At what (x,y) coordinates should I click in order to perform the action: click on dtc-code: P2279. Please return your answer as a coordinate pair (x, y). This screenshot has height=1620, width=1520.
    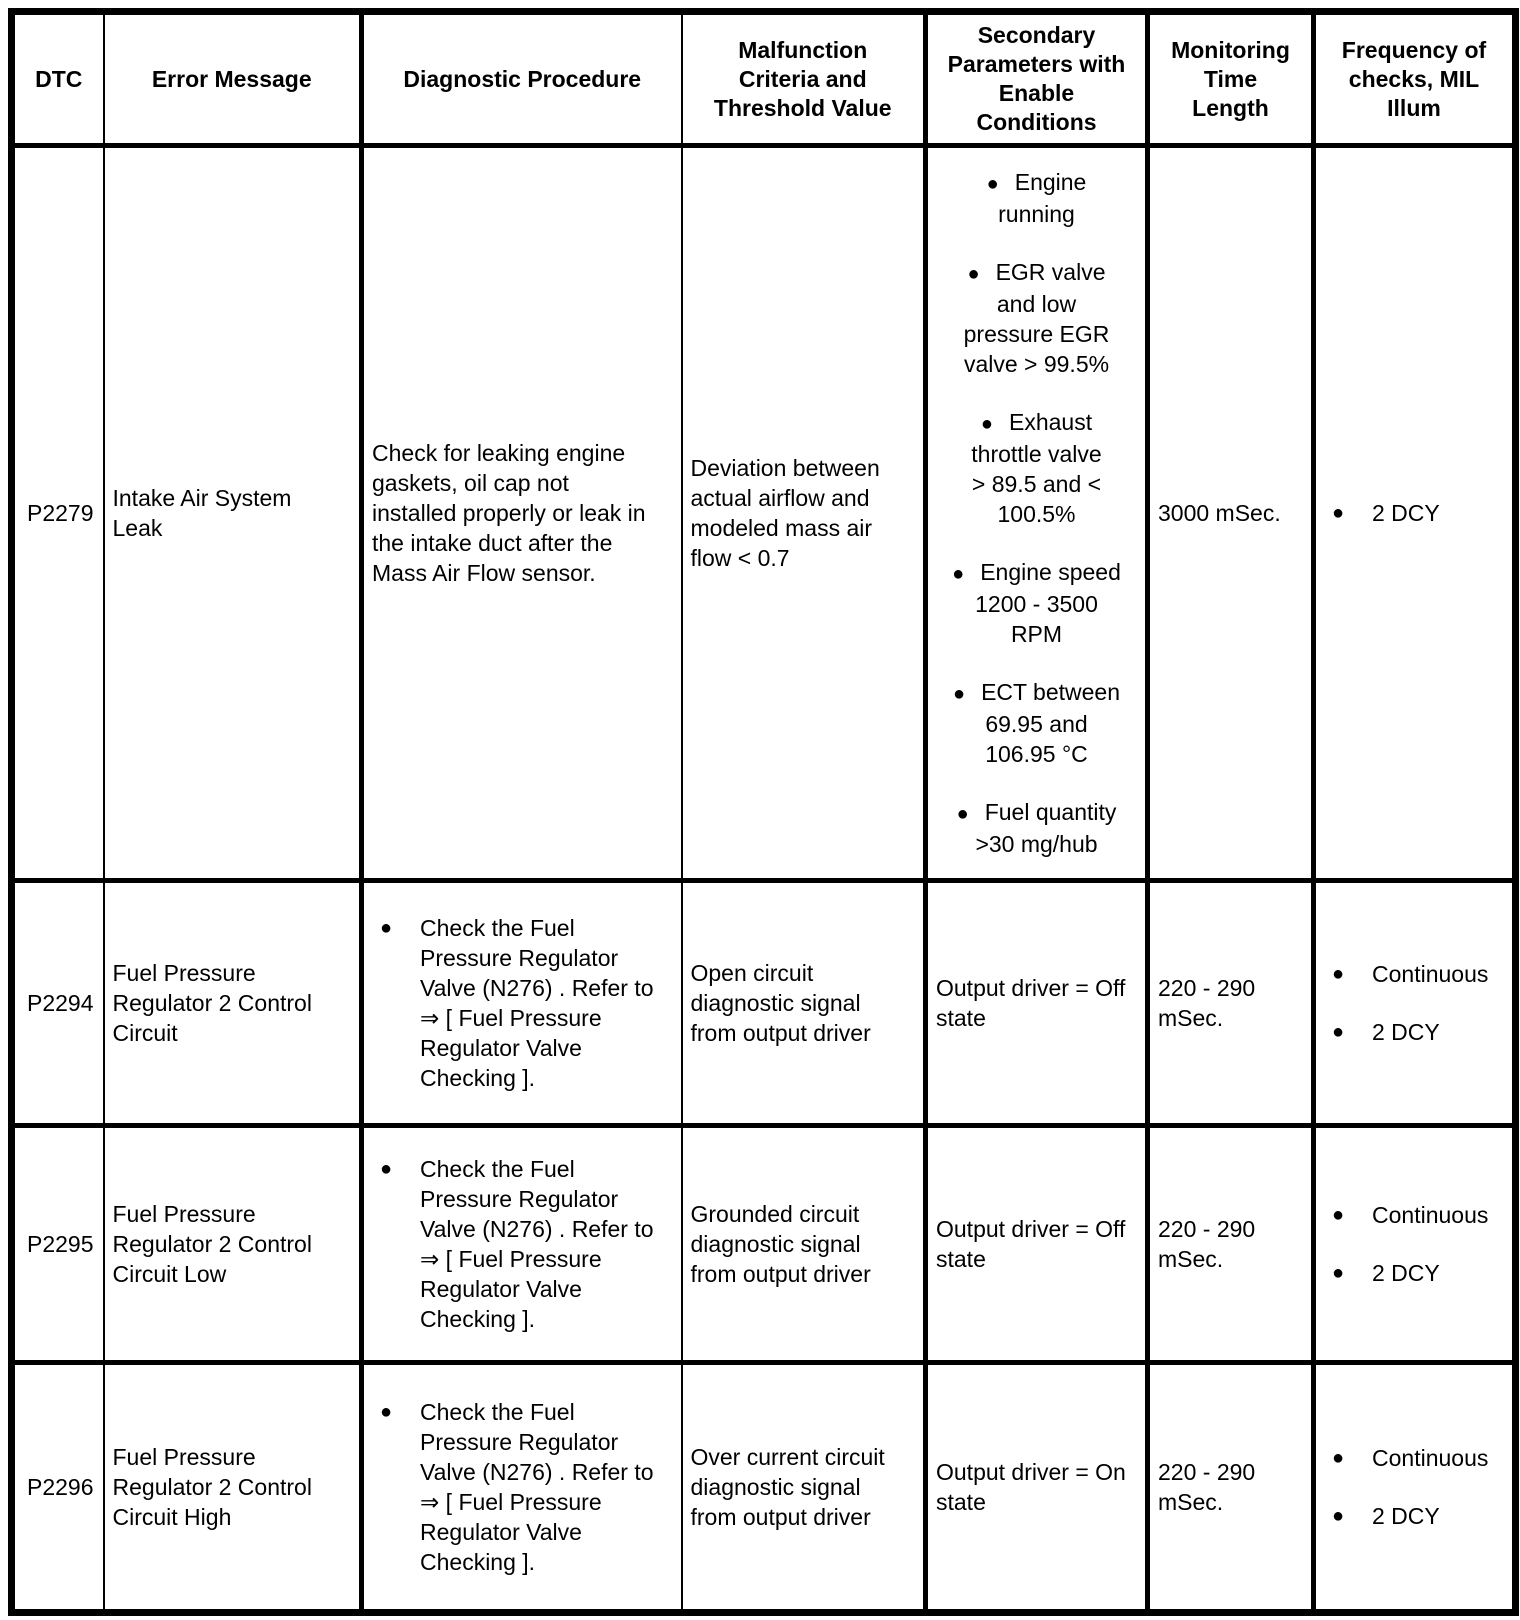
    Looking at the image, I should click on (60, 513).